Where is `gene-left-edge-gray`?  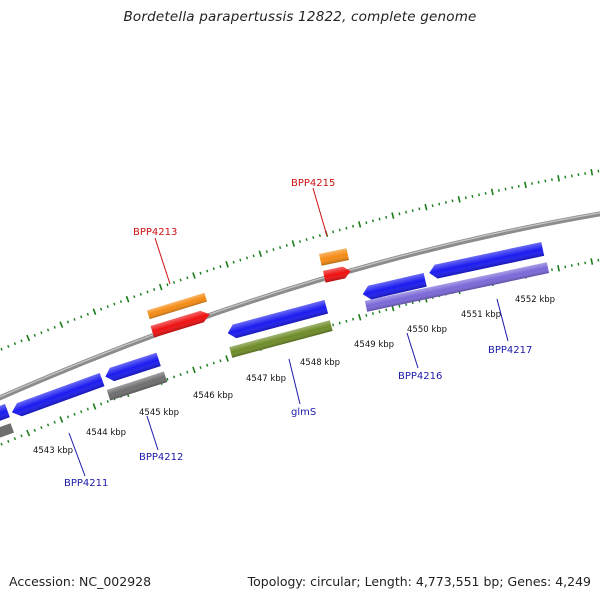
gene-left-edge-gray is located at coordinates (7, 432).